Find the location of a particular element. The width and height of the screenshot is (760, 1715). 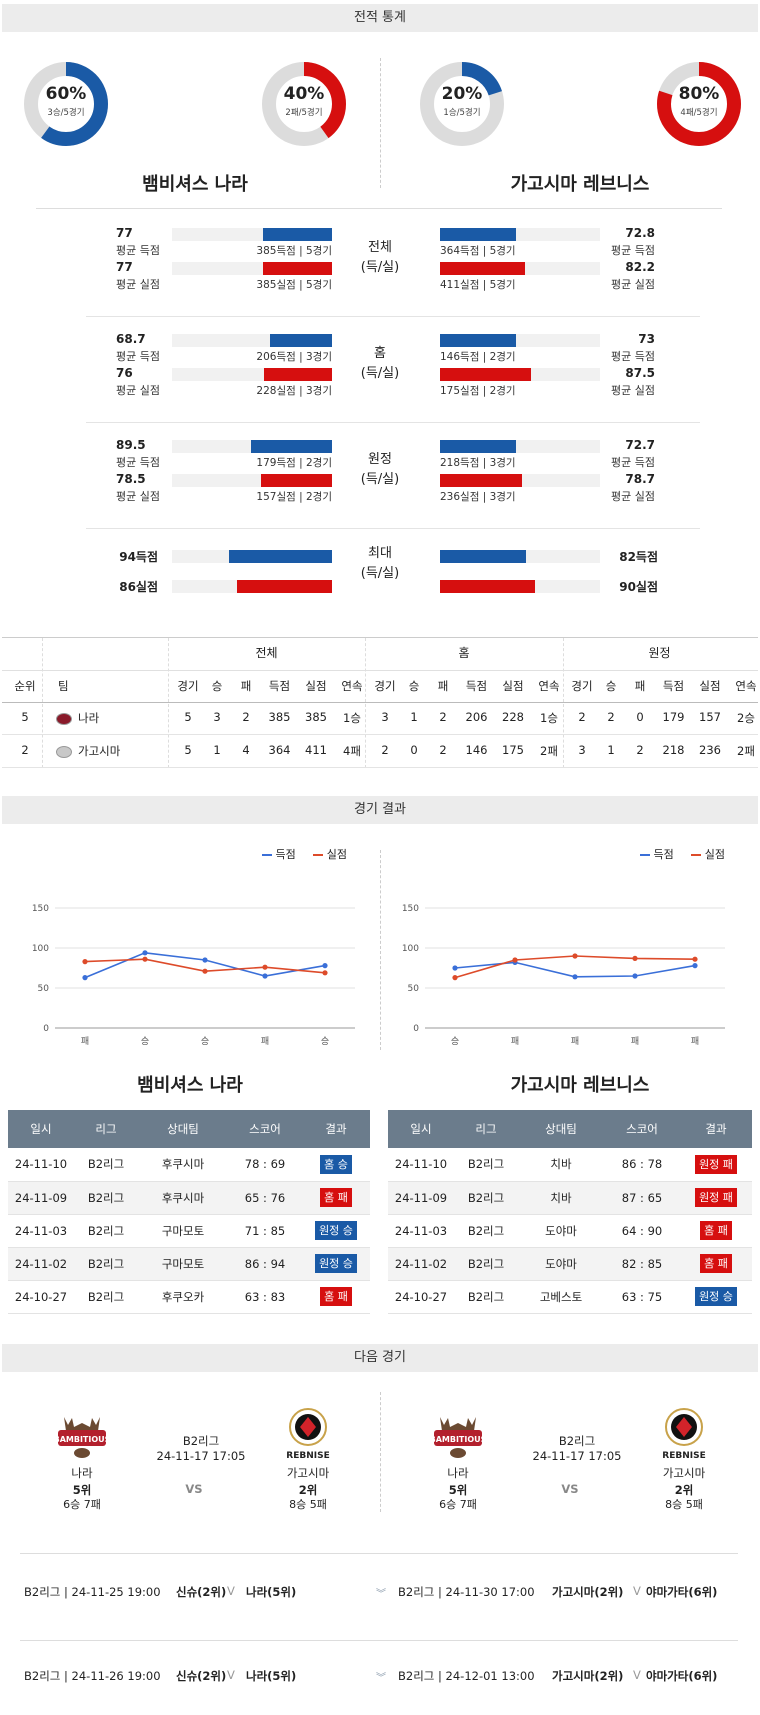

bar-detail: 206득점 | 3경기 is located at coordinates (294, 357).